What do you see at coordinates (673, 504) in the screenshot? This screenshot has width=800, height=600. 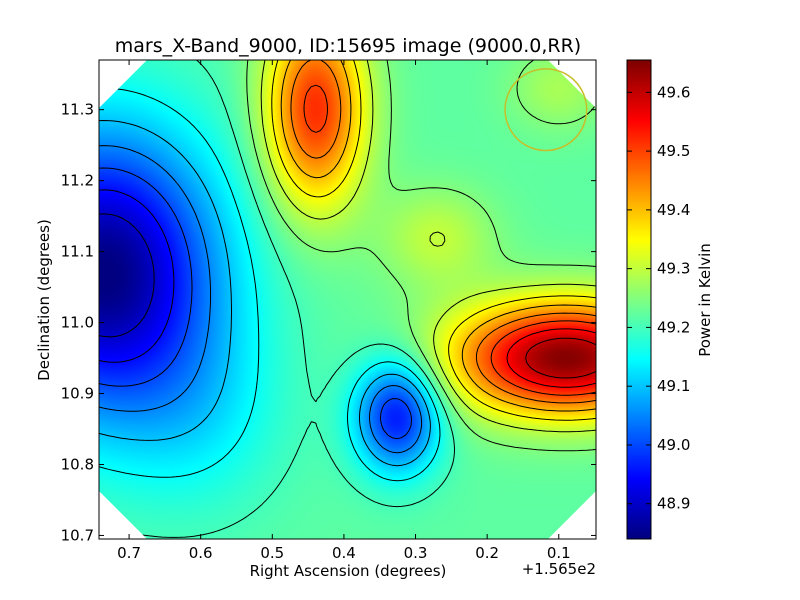 I see `colorbar-tick-label: 48.9` at bounding box center [673, 504].